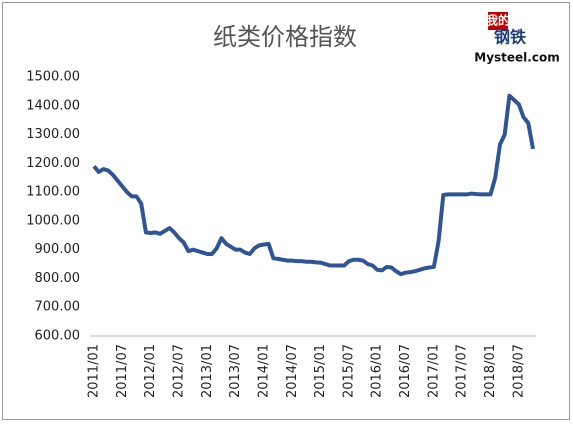 The width and height of the screenshot is (573, 427). Describe the element at coordinates (150, 371) in the screenshot. I see `x-tick-label: 2012/01` at that location.